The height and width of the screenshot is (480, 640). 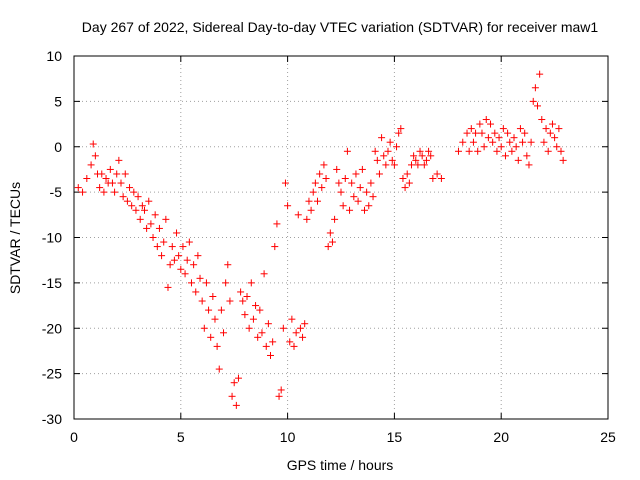 What do you see at coordinates (15, 238) in the screenshot?
I see `y-axis-label: SDTVAR / TECUs` at bounding box center [15, 238].